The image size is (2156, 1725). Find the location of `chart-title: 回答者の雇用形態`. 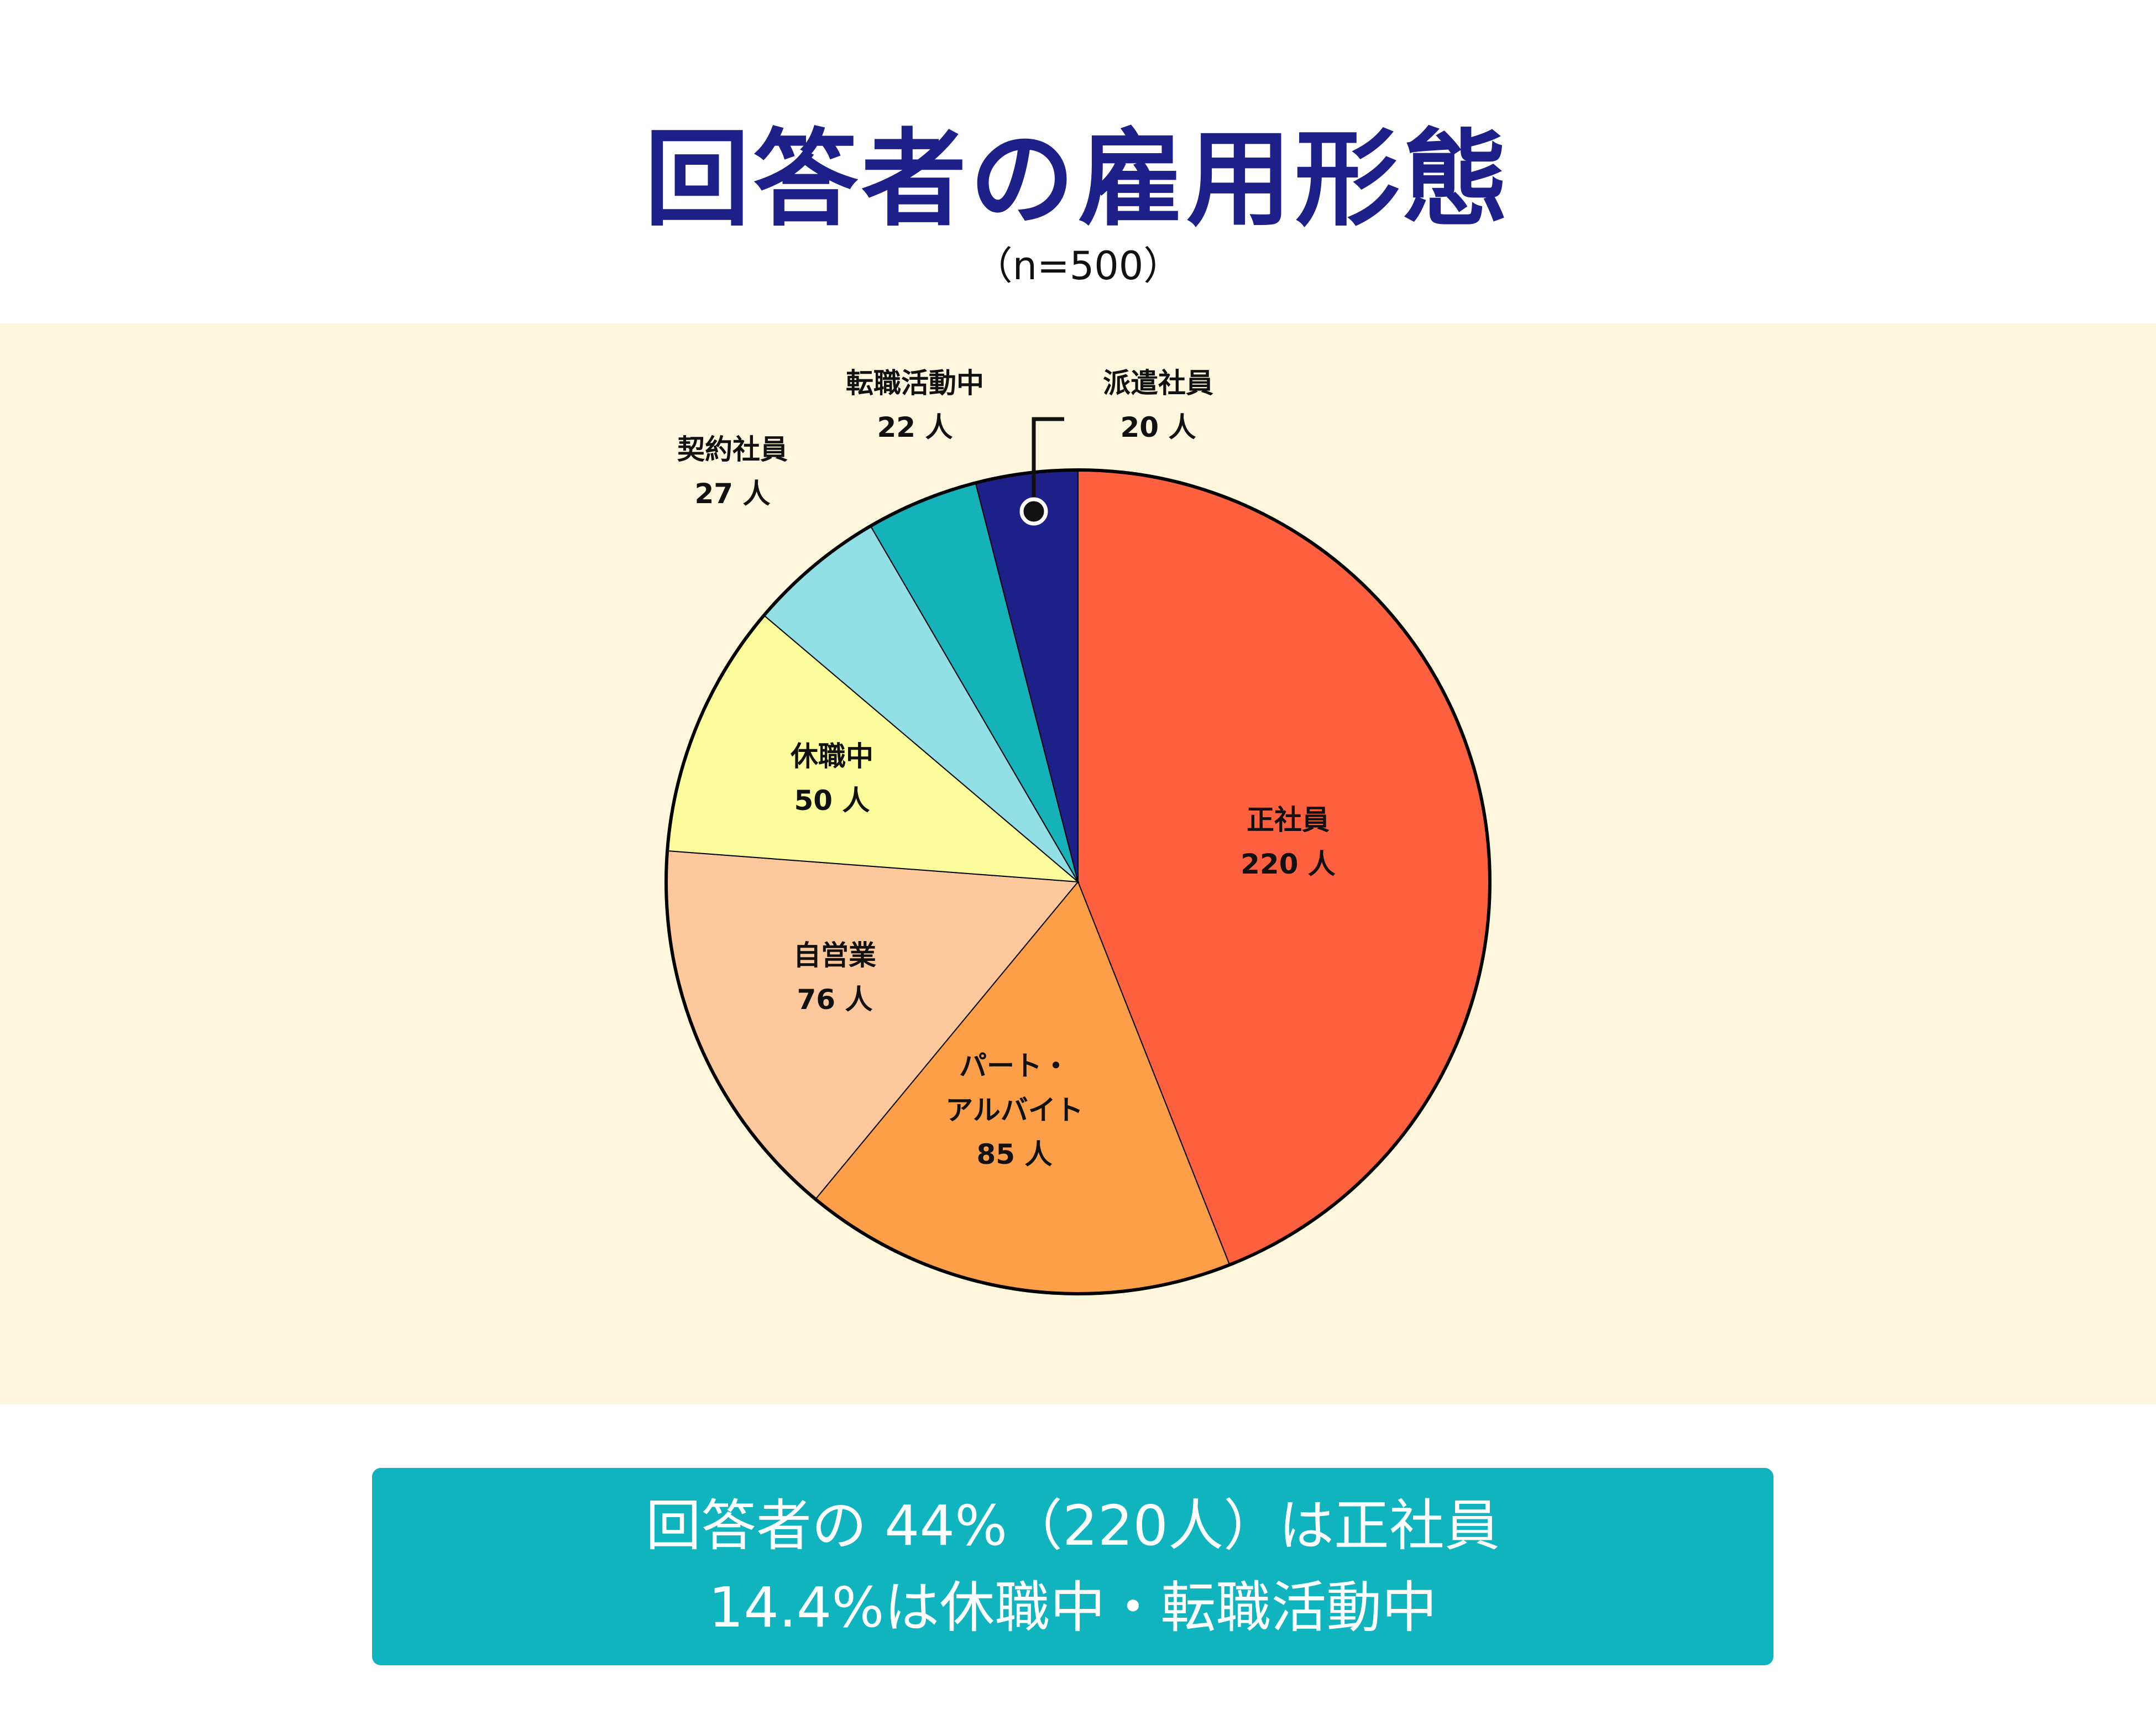

chart-title: 回答者の雇用形態 is located at coordinates (1077, 180).